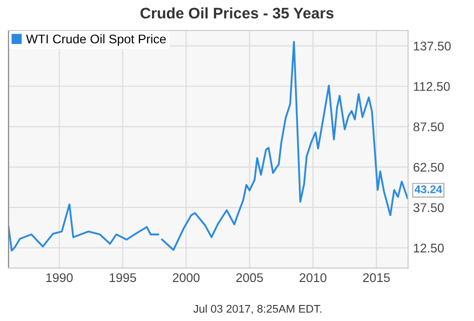 The image size is (474, 321). I want to click on y-tick-label: 37.50, so click(428, 207).